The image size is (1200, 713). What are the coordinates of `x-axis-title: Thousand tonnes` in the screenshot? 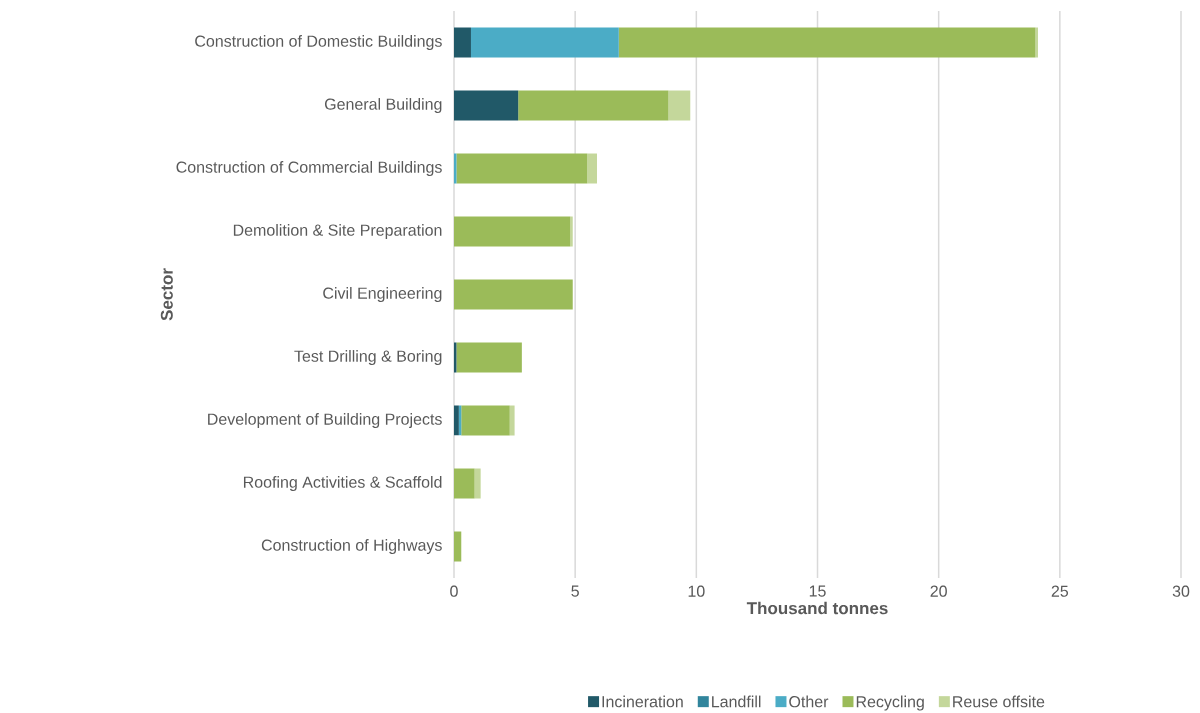 It's located at (817, 608).